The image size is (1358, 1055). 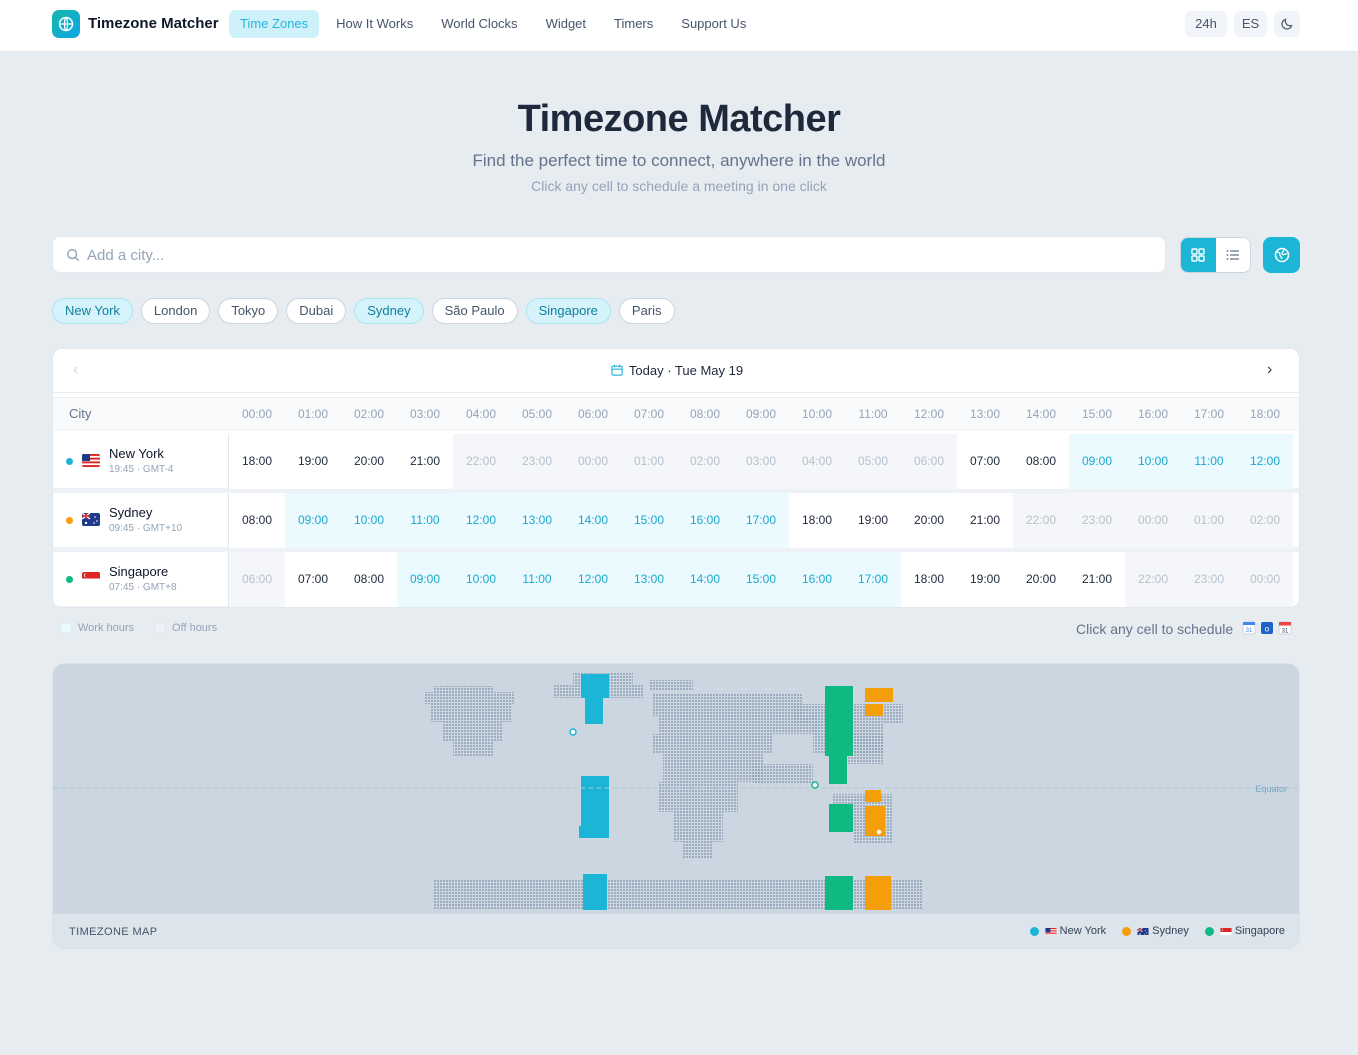 I want to click on new-york-timezone-band, so click(x=595, y=801).